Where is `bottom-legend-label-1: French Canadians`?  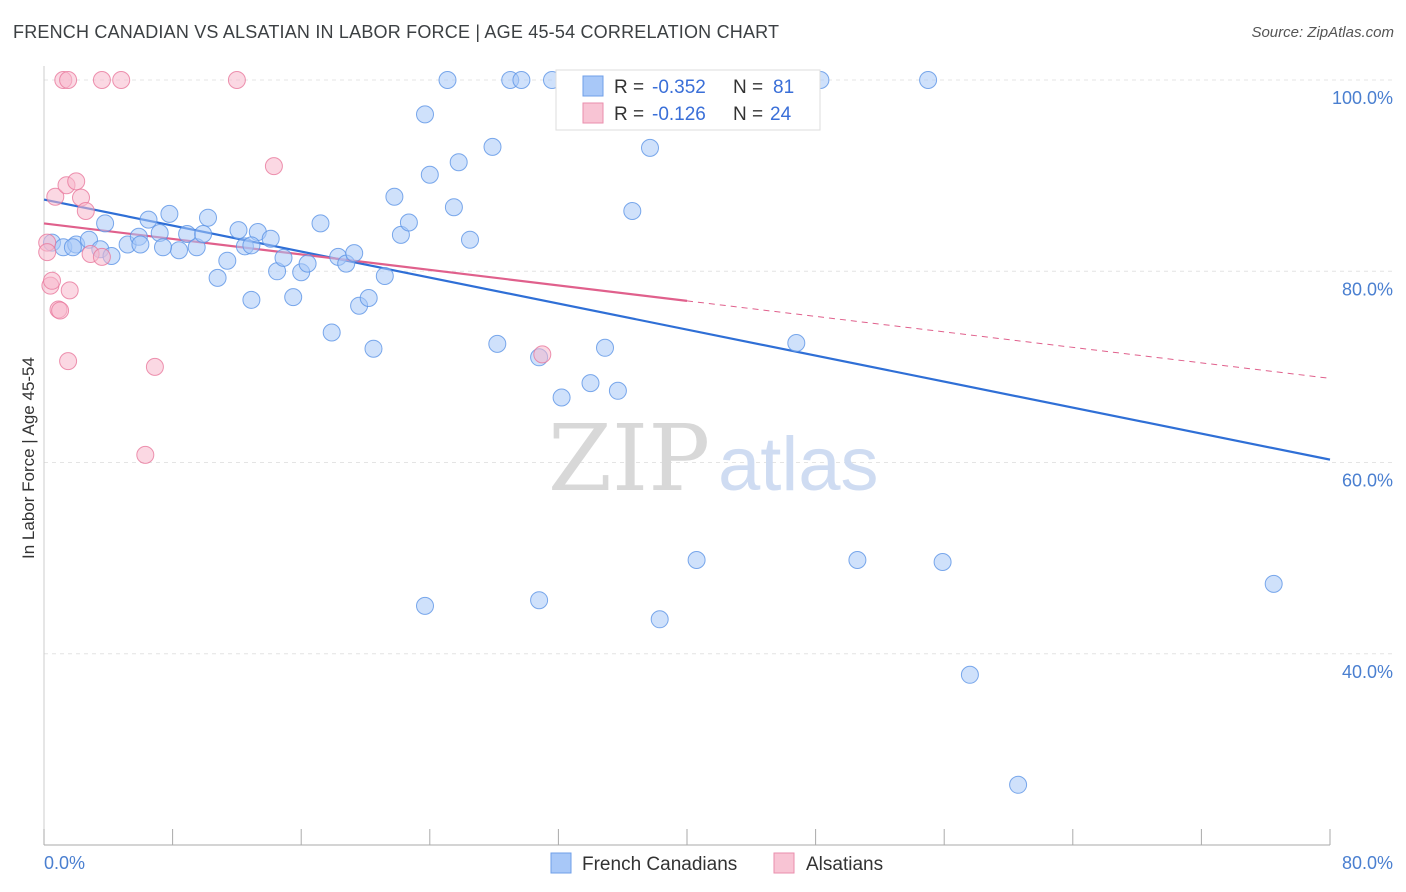 bottom-legend-label-1: French Canadians is located at coordinates (659, 864).